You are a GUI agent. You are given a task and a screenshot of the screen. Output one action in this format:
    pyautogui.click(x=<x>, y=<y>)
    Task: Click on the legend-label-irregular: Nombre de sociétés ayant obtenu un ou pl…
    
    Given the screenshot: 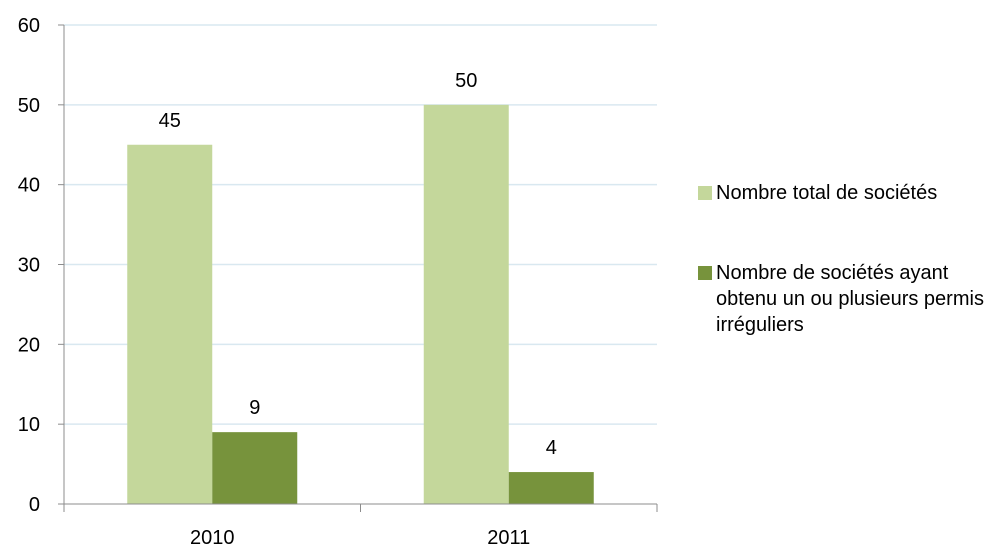 What is the action you would take?
    pyautogui.click(x=850, y=299)
    